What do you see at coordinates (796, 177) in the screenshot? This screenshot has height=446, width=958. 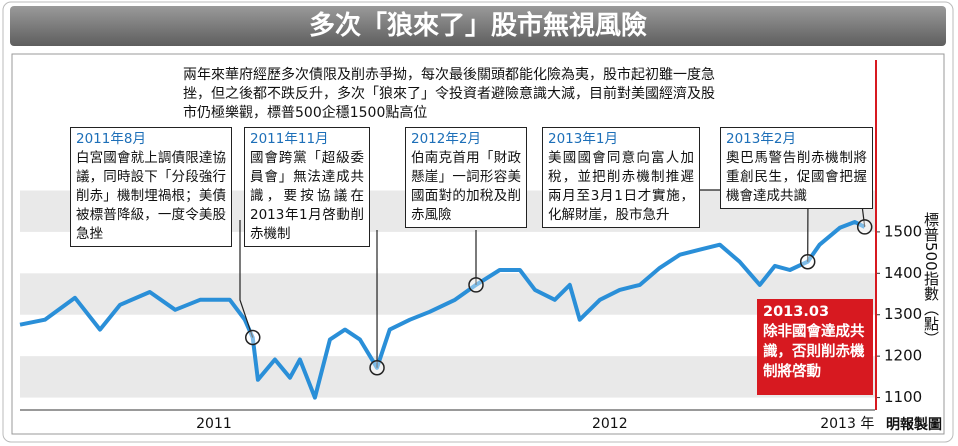 I see `callout-text: 奧巴馬警告削赤機制將重創民生，促國會把握機會達成共識` at bounding box center [796, 177].